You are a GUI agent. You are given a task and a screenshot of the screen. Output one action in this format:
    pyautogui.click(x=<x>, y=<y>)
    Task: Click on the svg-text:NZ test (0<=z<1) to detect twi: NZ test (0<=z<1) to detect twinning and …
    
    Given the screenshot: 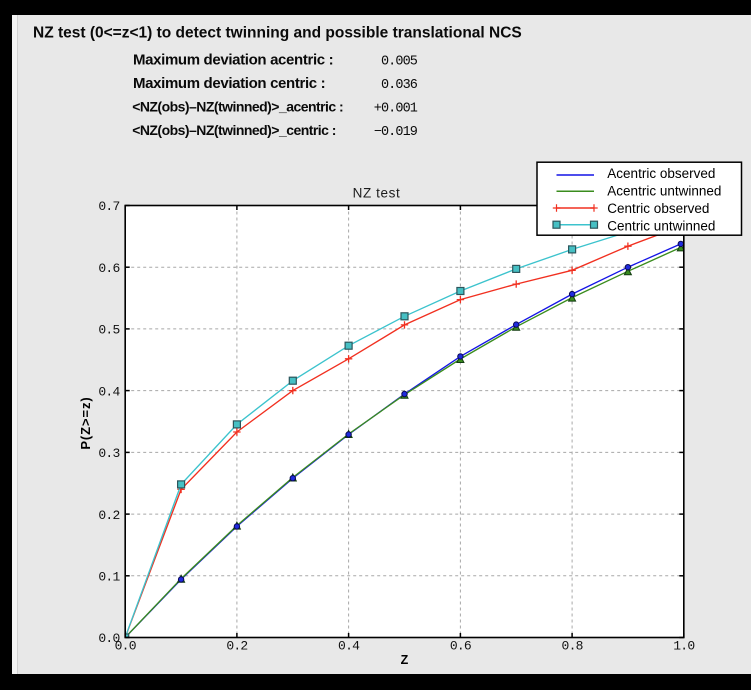 What is the action you would take?
    pyautogui.click(x=277, y=33)
    